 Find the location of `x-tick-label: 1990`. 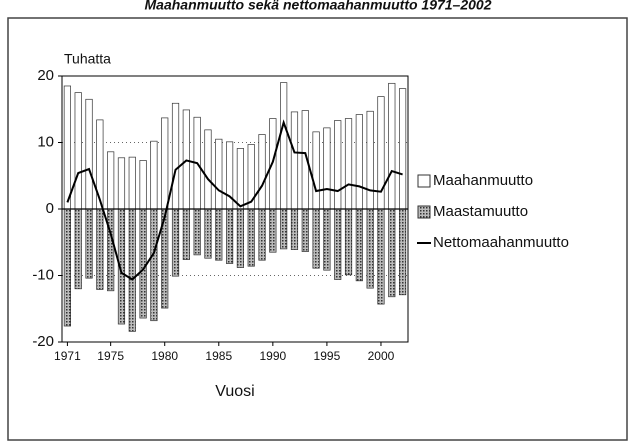

x-tick-label: 1990 is located at coordinates (272, 356).